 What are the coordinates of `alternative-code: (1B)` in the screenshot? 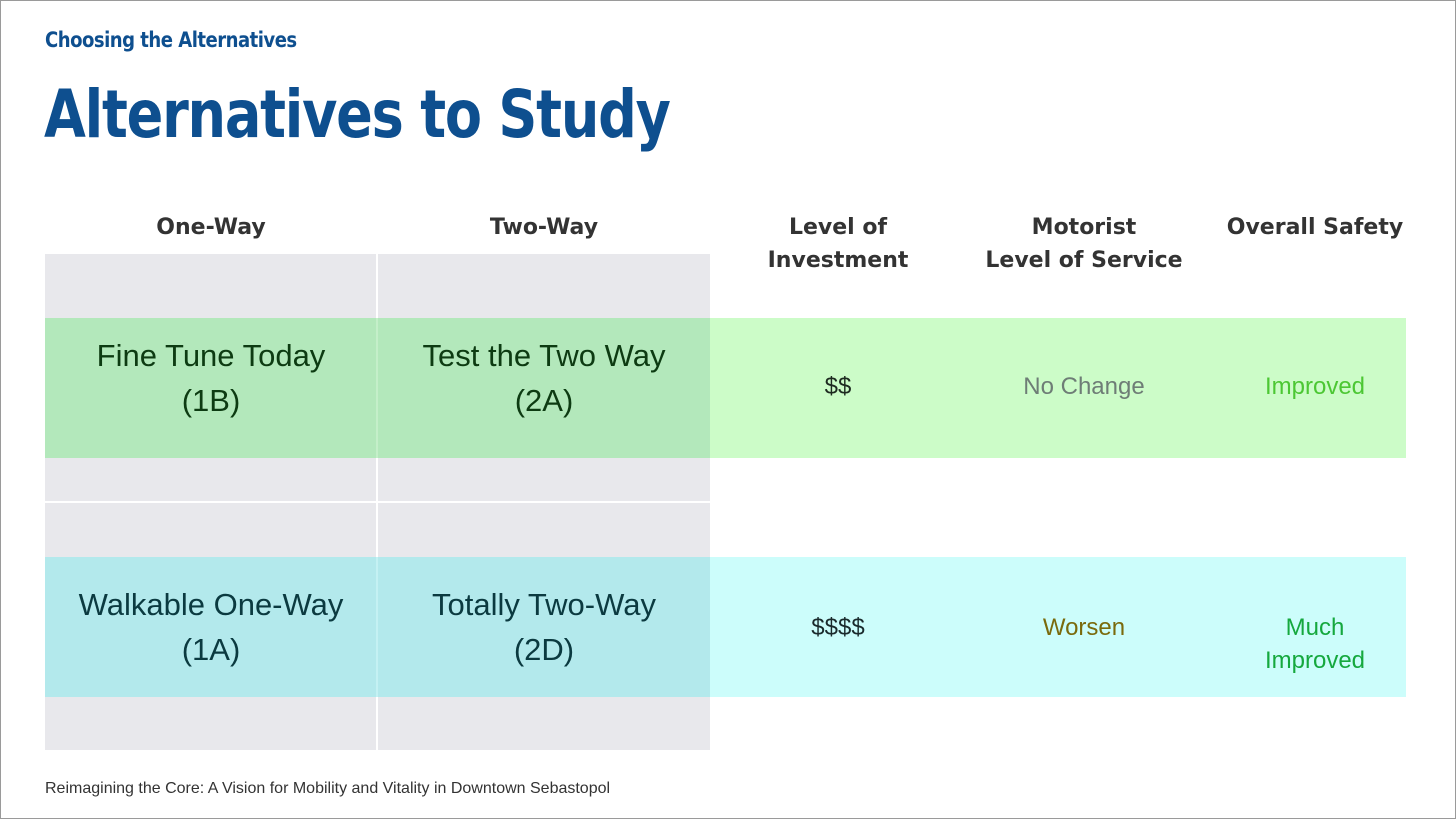 It's located at (211, 400).